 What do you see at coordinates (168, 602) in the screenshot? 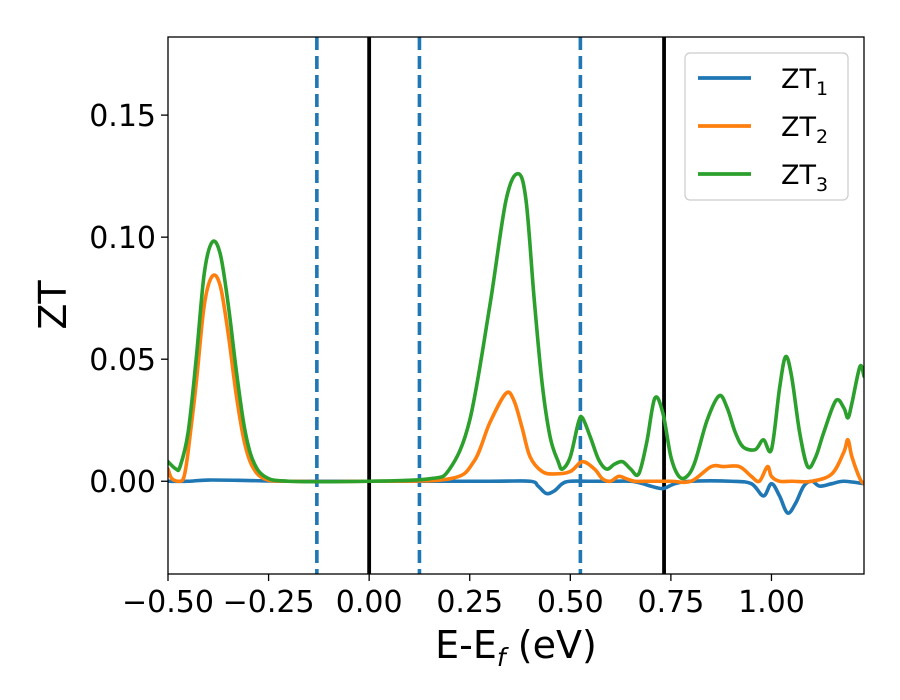
I see `x-tick-label: −0.50` at bounding box center [168, 602].